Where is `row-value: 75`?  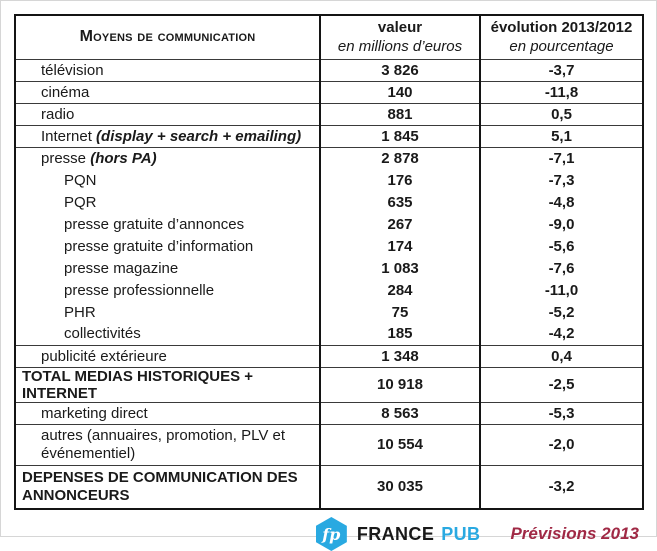
row-value: 75 is located at coordinates (399, 312).